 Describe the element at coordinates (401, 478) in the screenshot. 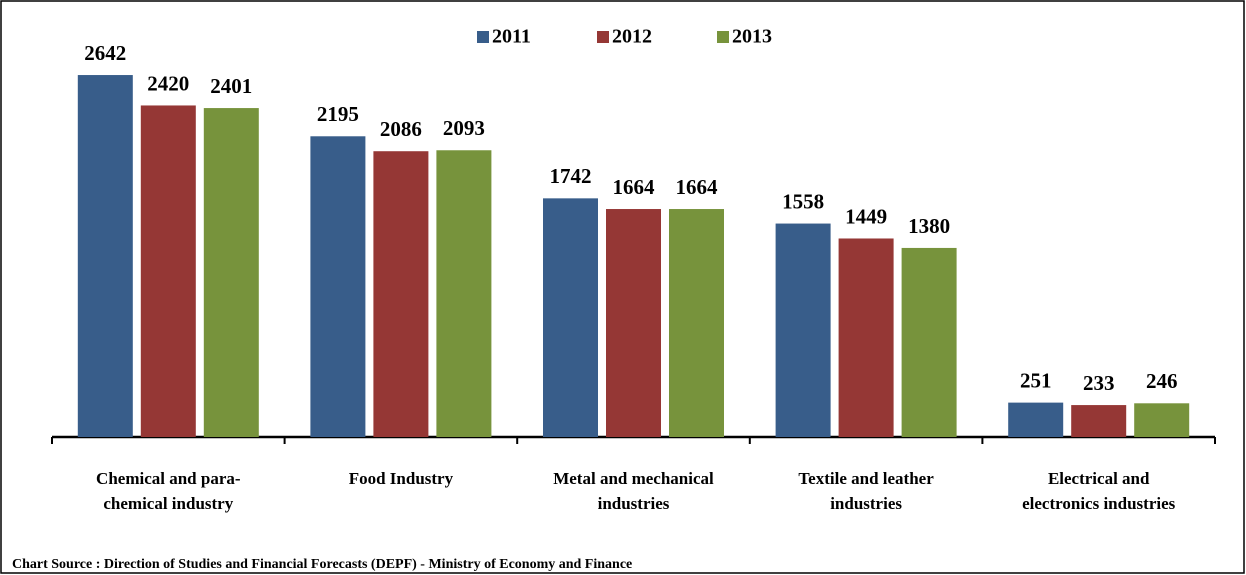

I see `x-tick-label: Food Industry` at that location.